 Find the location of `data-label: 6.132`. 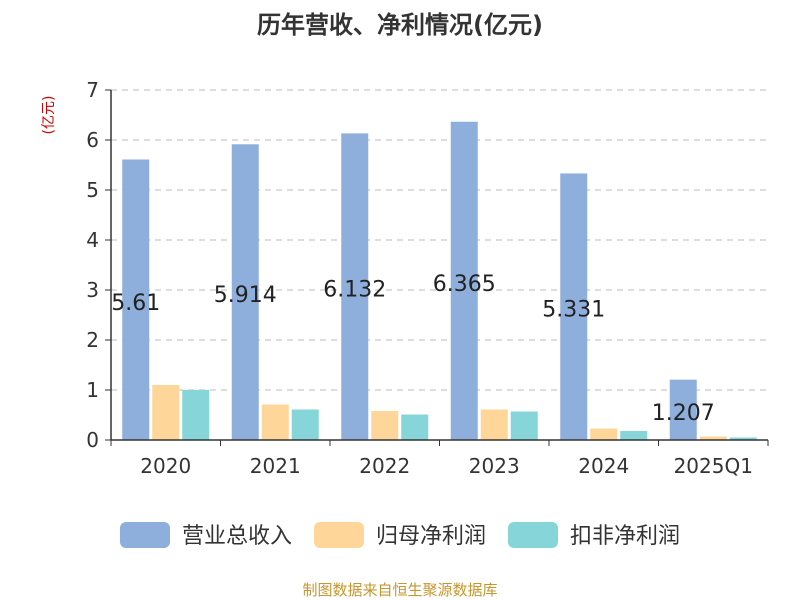

data-label: 6.132 is located at coordinates (354, 290).